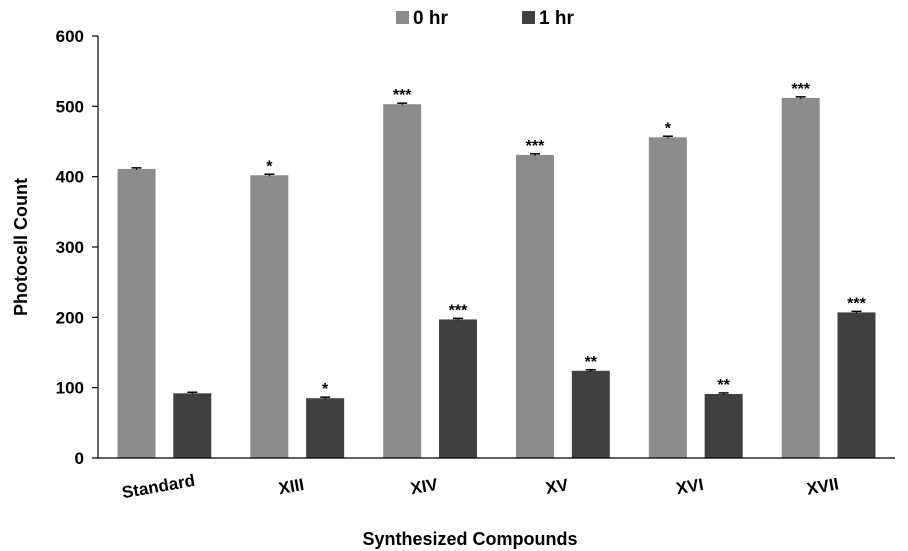 This screenshot has width=908, height=551. What do you see at coordinates (457, 388) in the screenshot?
I see `bar-1hr-xiv` at bounding box center [457, 388].